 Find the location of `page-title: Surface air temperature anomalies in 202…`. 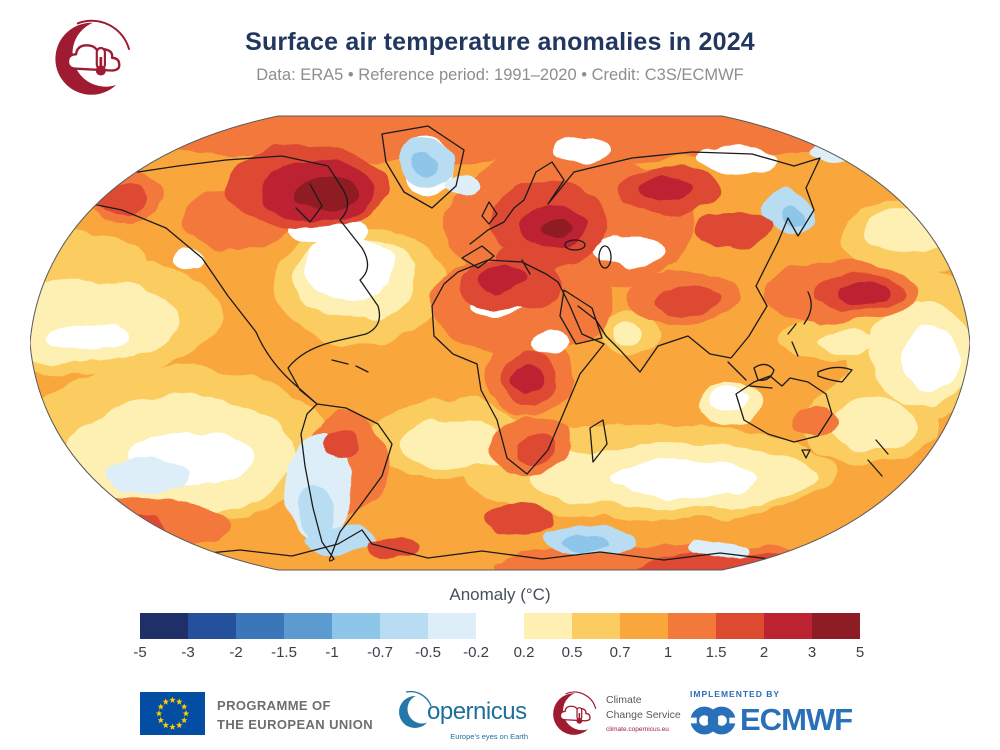

page-title: Surface air temperature anomalies in 202… is located at coordinates (500, 42).